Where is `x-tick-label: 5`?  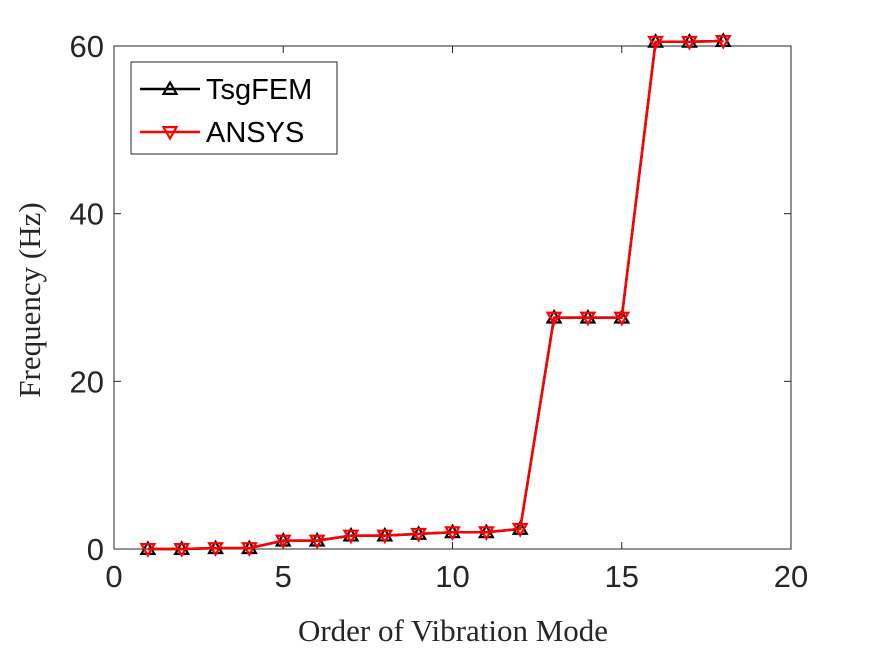
x-tick-label: 5 is located at coordinates (283, 576).